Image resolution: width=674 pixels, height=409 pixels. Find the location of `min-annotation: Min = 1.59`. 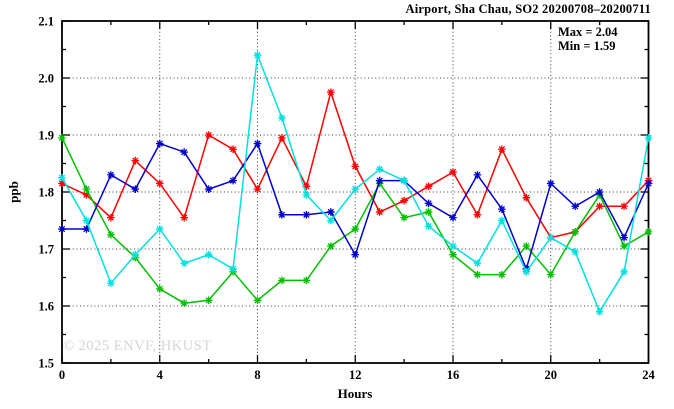

min-annotation: Min = 1.59 is located at coordinates (587, 46).